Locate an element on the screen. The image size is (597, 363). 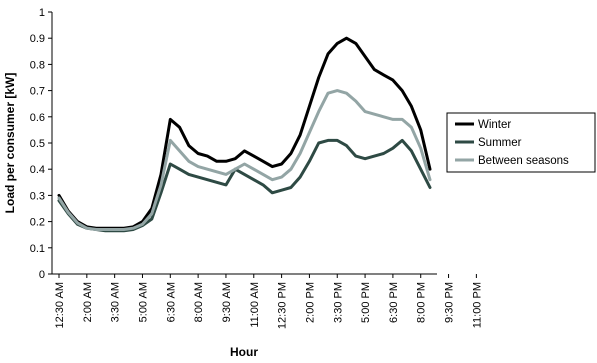
x-tick-label: 9:30 PM is located at coordinates (450, 302).